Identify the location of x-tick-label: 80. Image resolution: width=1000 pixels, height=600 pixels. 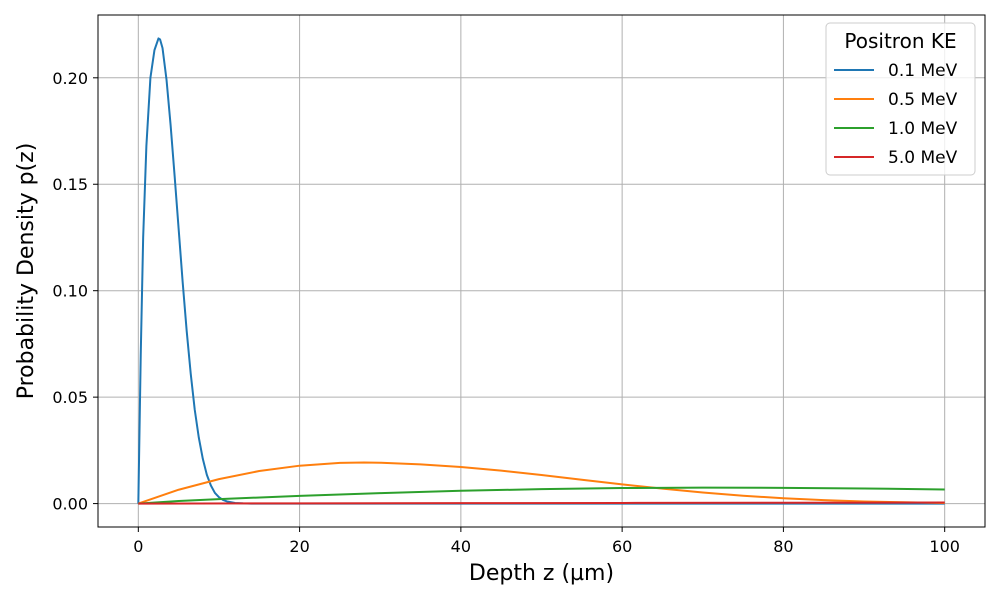
(783, 546).